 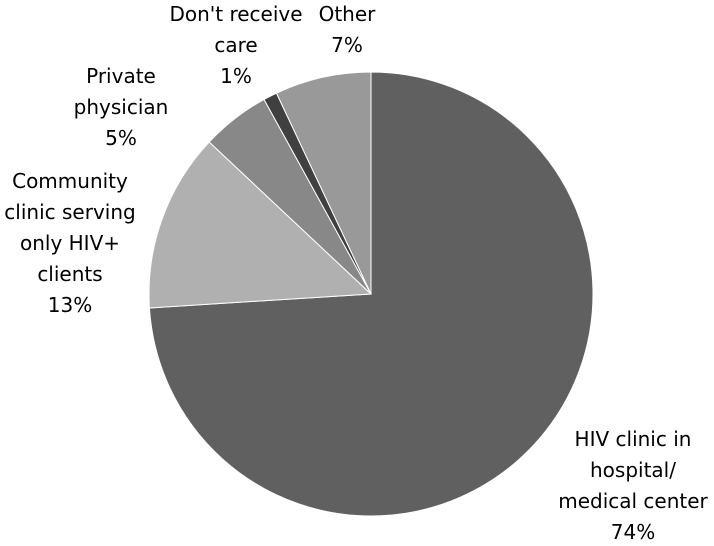 I want to click on slice-label: Don't receive care 1%, so click(x=235, y=45).